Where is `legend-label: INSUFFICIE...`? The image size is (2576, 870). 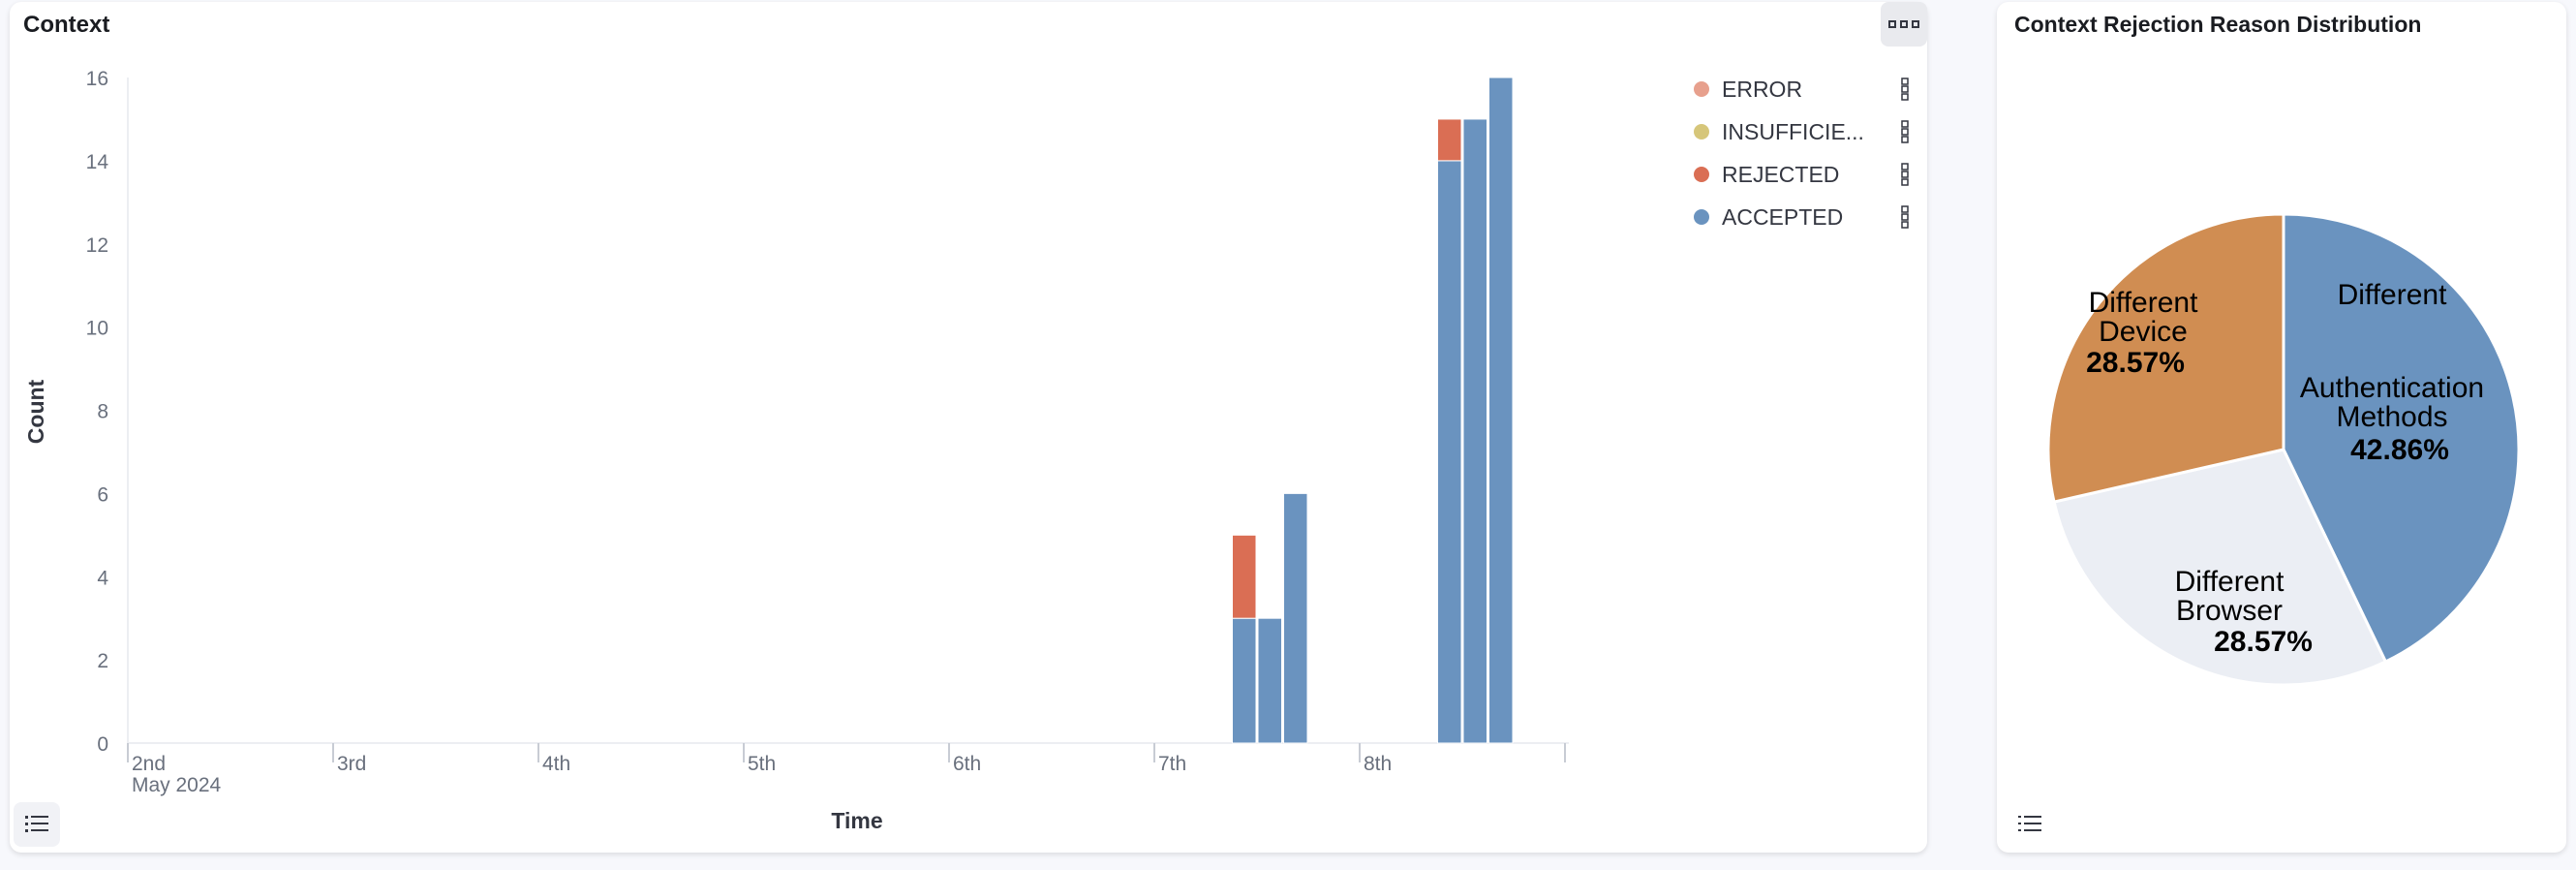
legend-label: INSUFFICIE... is located at coordinates (1793, 131).